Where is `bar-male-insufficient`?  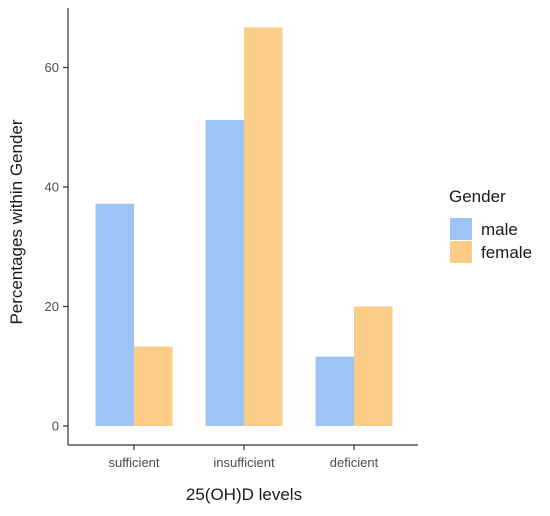 bar-male-insufficient is located at coordinates (224, 273).